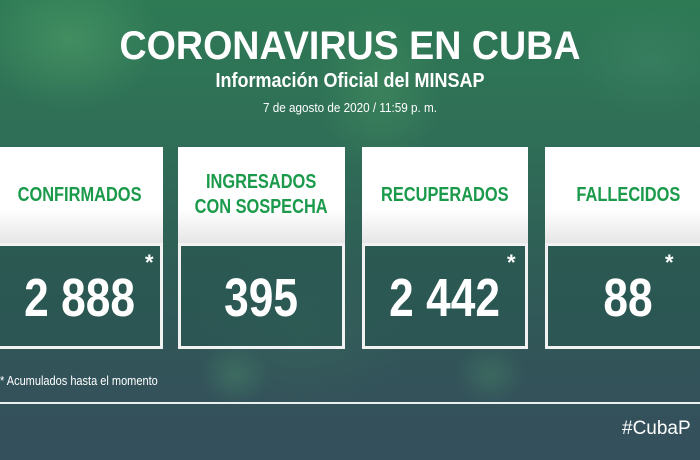 The height and width of the screenshot is (460, 700). What do you see at coordinates (656, 428) in the screenshot?
I see `hashtag: #CubaP` at bounding box center [656, 428].